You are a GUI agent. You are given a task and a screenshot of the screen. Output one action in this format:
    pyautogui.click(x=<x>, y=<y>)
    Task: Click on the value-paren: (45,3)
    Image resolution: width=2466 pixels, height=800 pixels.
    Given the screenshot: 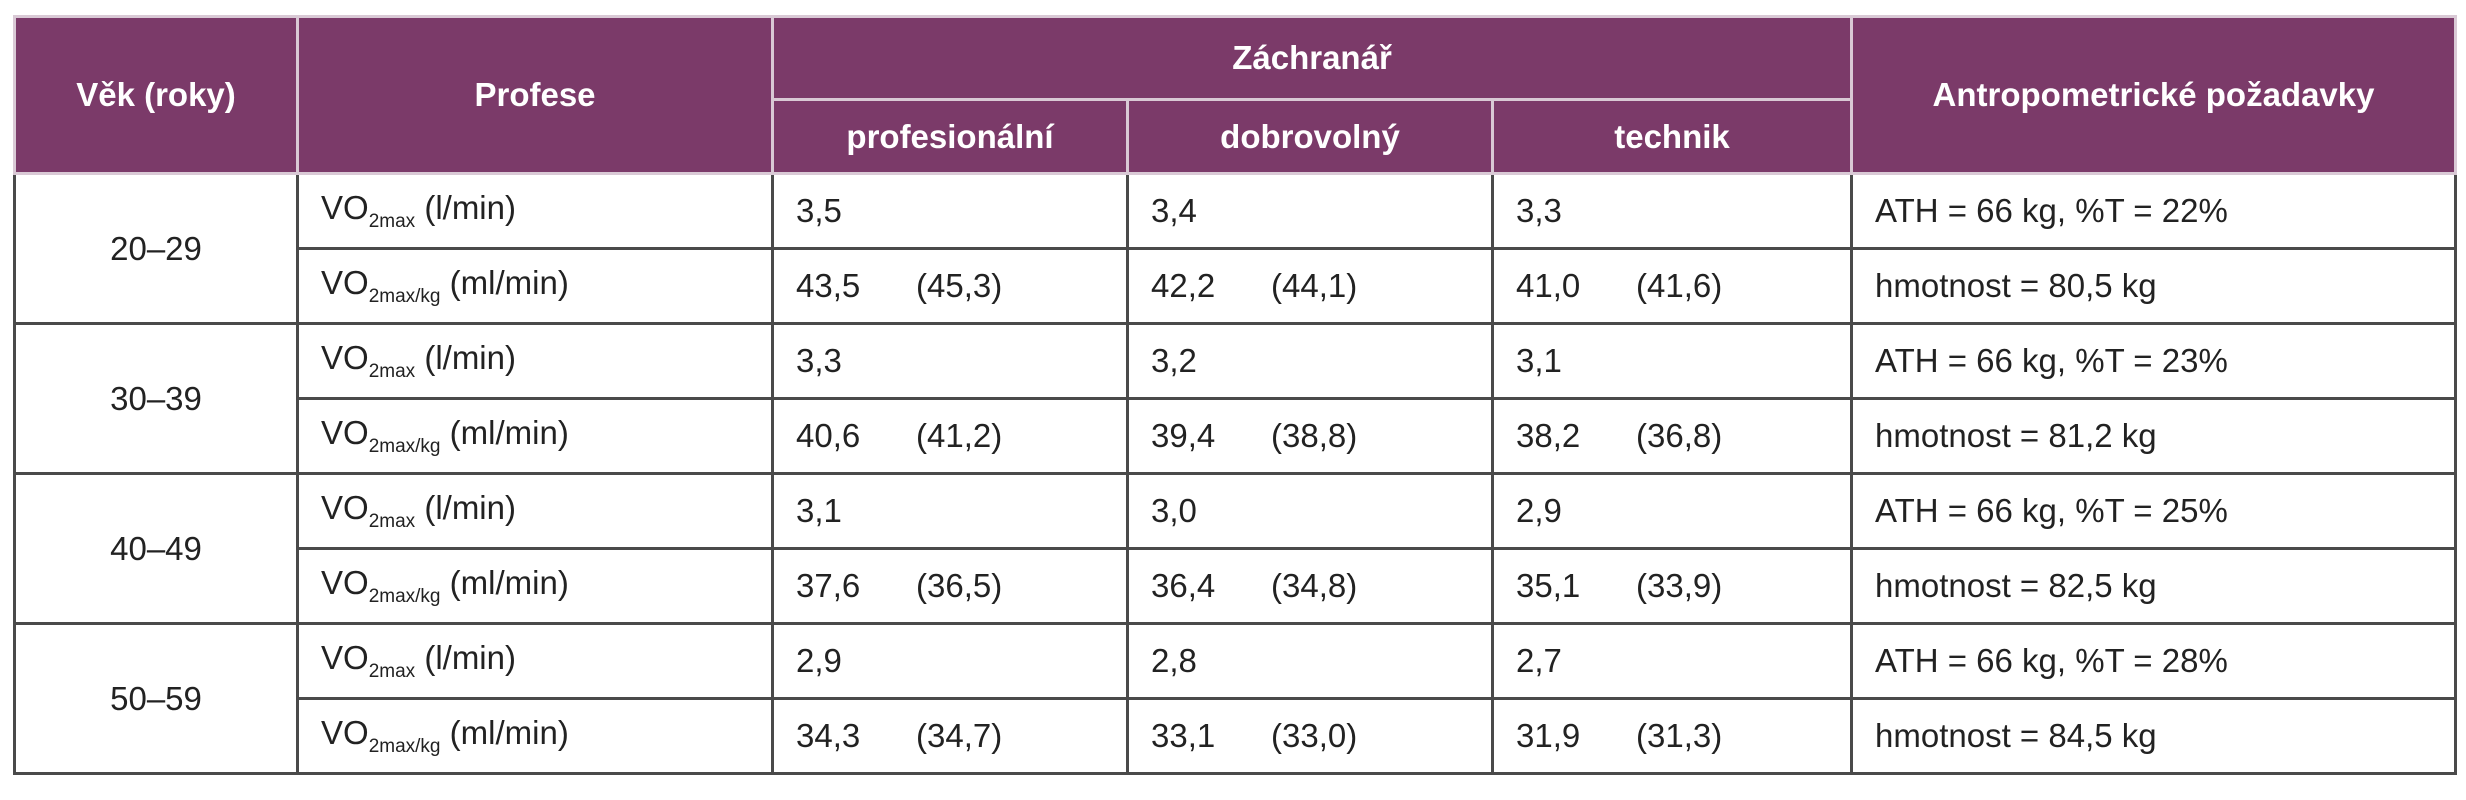 What is the action you would take?
    pyautogui.click(x=959, y=285)
    